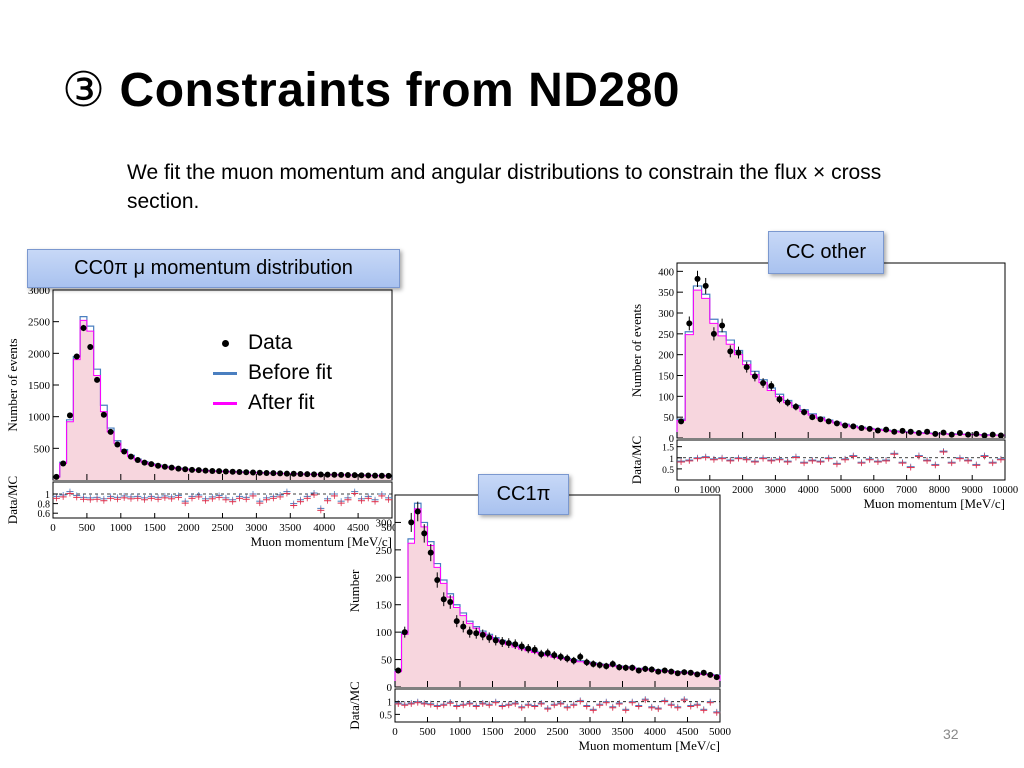 Image resolution: width=1024 pixels, height=768 pixels. What do you see at coordinates (525, 732) in the screenshot?
I see `cc1pi-x-tick-label: 2000` at bounding box center [525, 732].